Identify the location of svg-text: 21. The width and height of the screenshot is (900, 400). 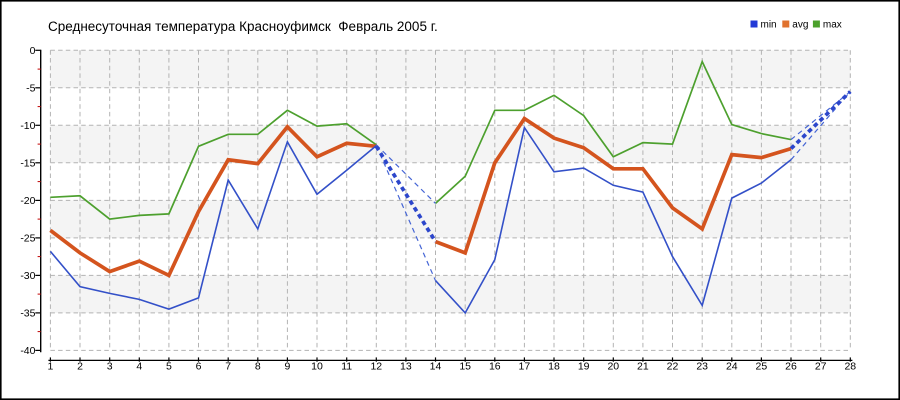
(643, 367).